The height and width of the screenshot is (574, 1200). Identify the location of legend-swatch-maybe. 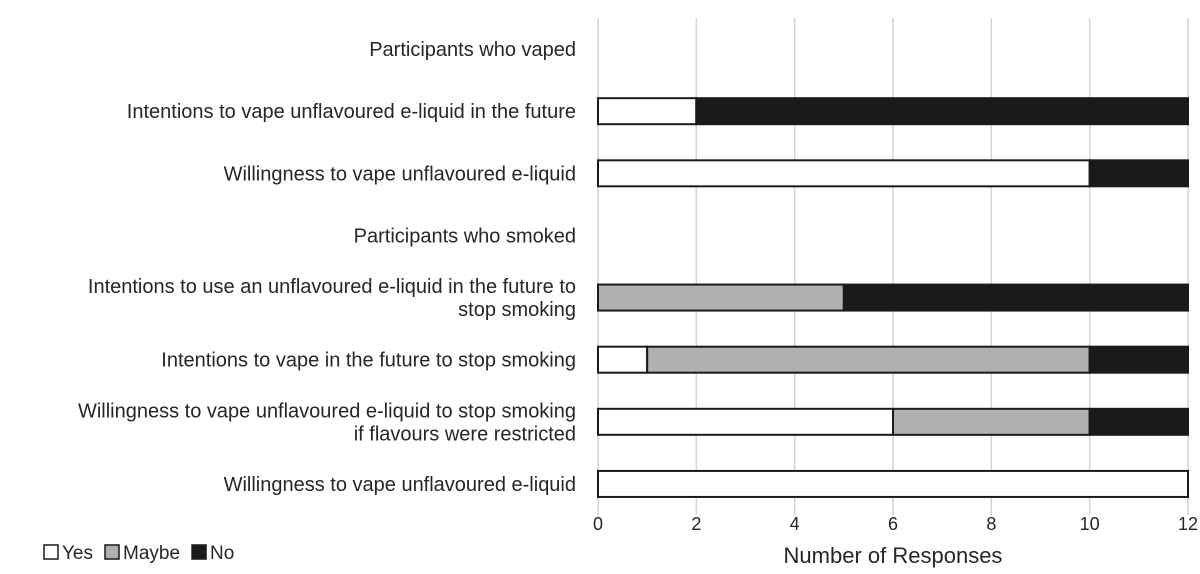
(112, 552).